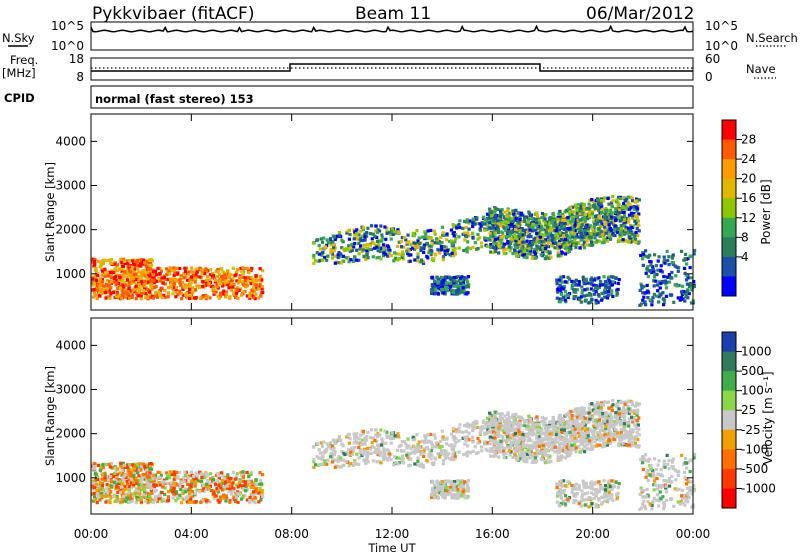 Image resolution: width=800 pixels, height=558 pixels. What do you see at coordinates (393, 14) in the screenshot?
I see `beam-title: Beam 11` at bounding box center [393, 14].